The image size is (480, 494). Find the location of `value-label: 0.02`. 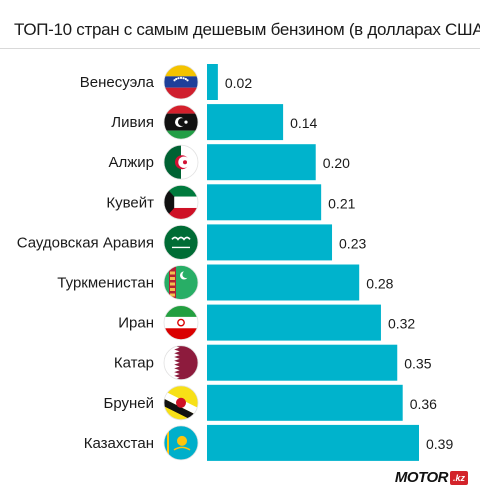

value-label: 0.02 is located at coordinates (238, 83).